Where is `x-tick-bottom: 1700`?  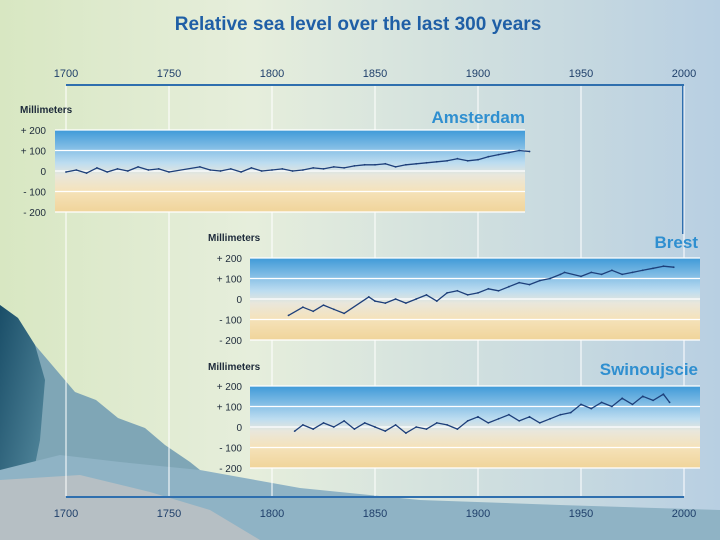 x-tick-bottom: 1700 is located at coordinates (66, 514).